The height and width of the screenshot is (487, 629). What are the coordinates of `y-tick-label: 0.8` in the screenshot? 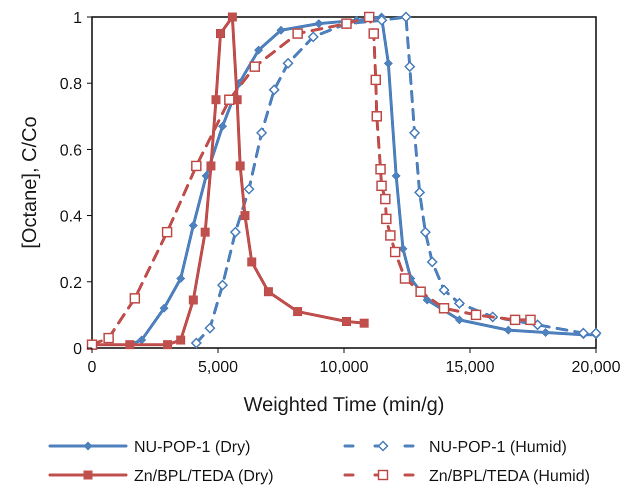 It's located at (71, 85).